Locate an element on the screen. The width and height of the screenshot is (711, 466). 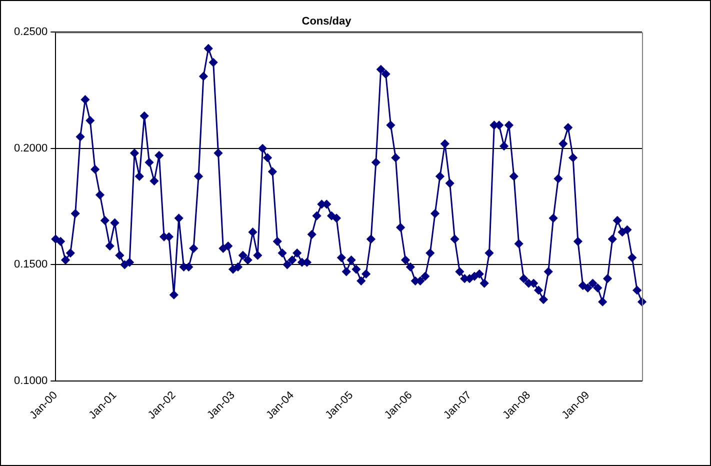
chart-title: Cons/day is located at coordinates (327, 22).